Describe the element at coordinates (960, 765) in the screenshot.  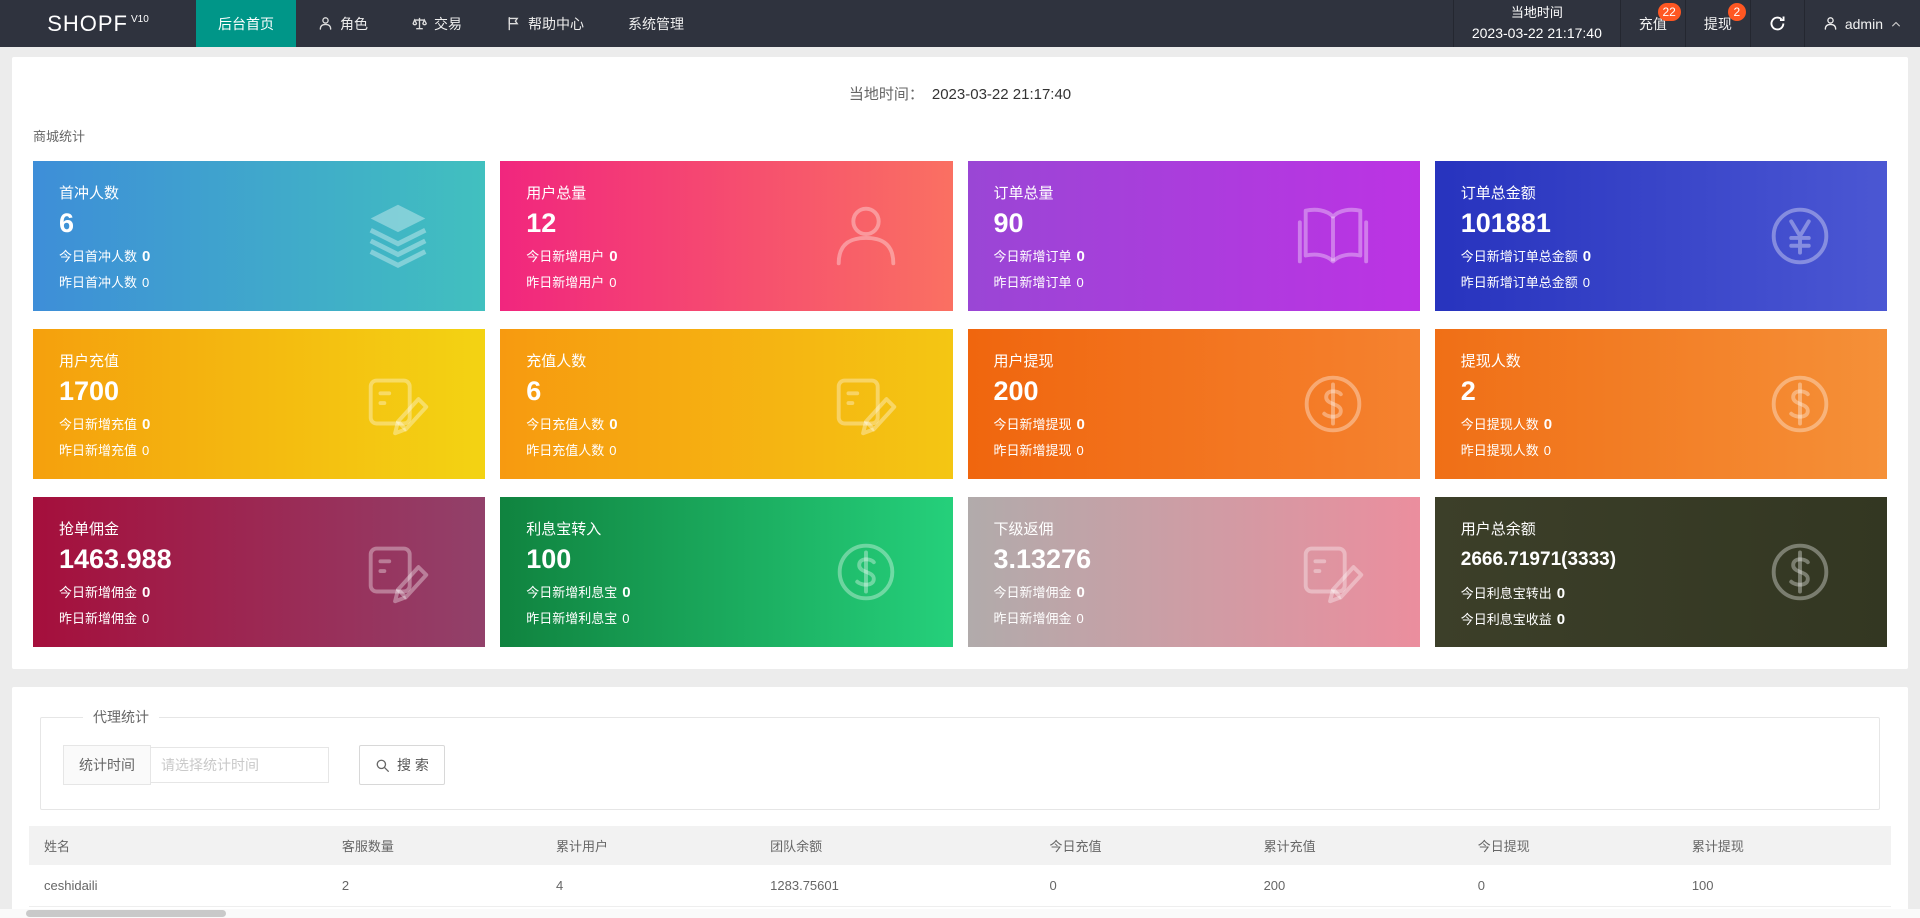
I see `agent-filter-row: 统计时间 搜 索` at that location.